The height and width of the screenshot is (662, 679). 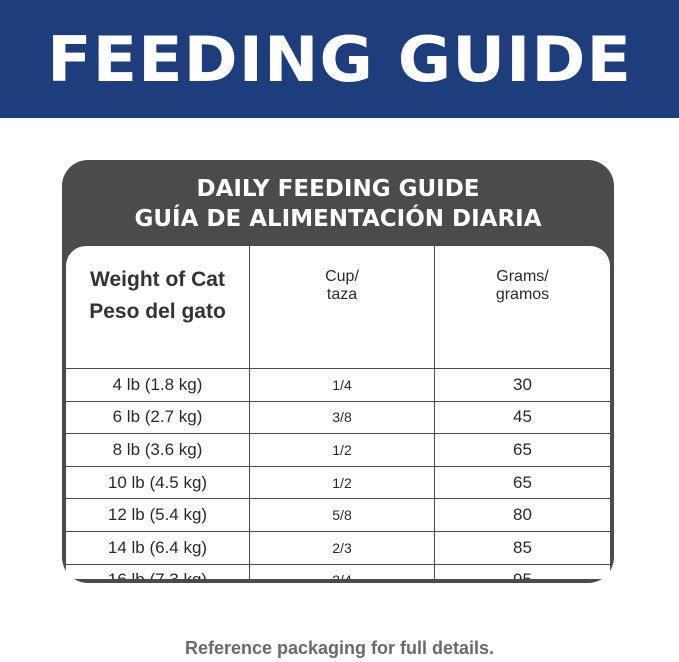 I want to click on table-row: 8 lb (3.6 kg) 1/2 65, so click(x=338, y=450).